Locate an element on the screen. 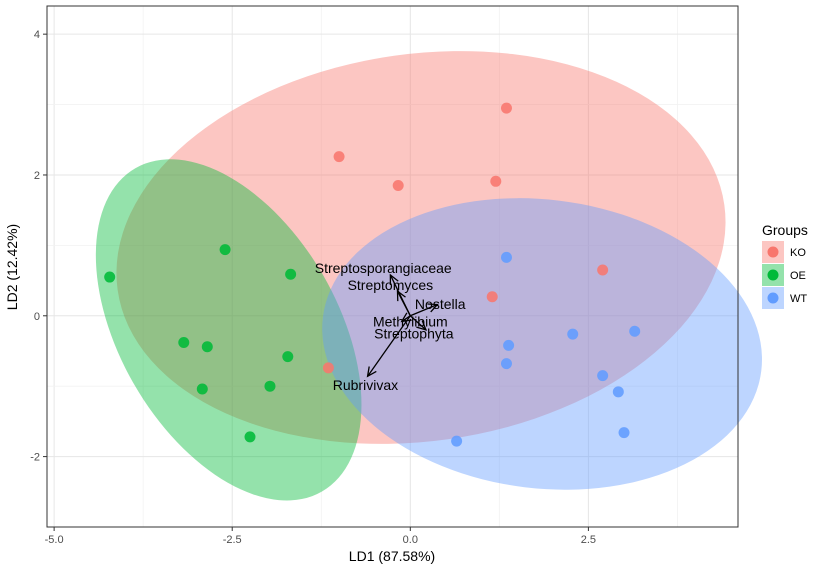 This screenshot has height=571, width=826. legend-label-wt: WT is located at coordinates (798, 299).